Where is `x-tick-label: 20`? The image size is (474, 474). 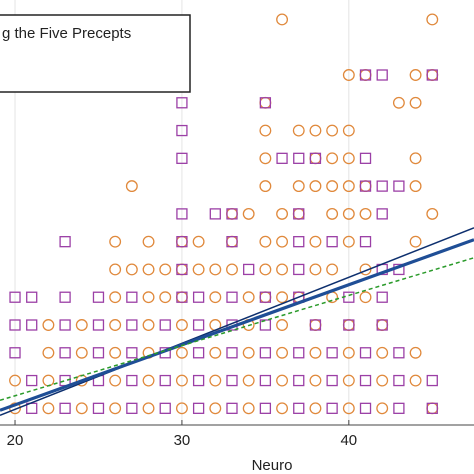 x-tick-label: 20 is located at coordinates (15, 440).